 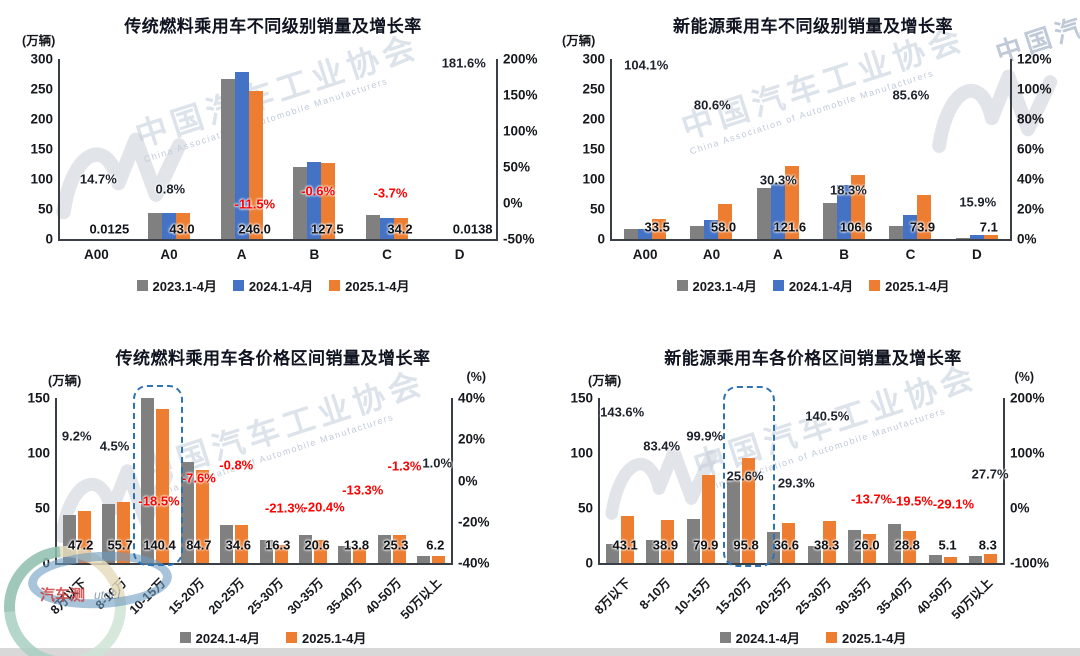 What do you see at coordinates (826, 545) in the screenshot?
I see `value-label: 38.3` at bounding box center [826, 545].